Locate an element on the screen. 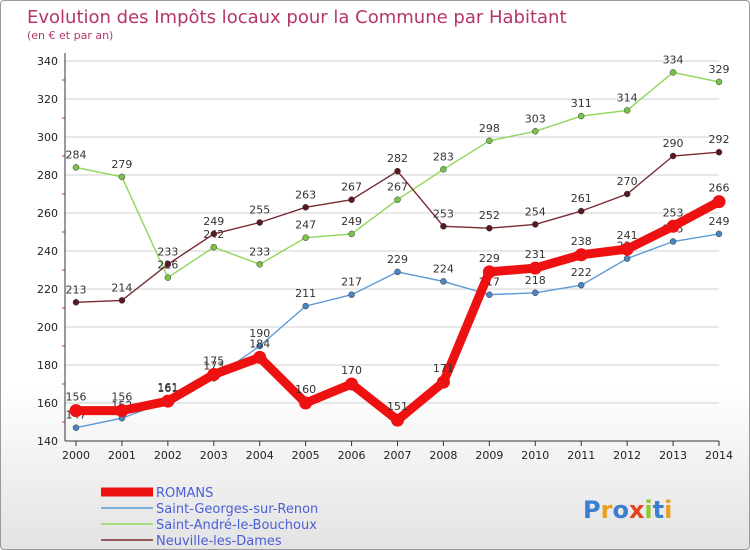 This screenshot has height=550, width=750. data-label: 175 is located at coordinates (213, 361).